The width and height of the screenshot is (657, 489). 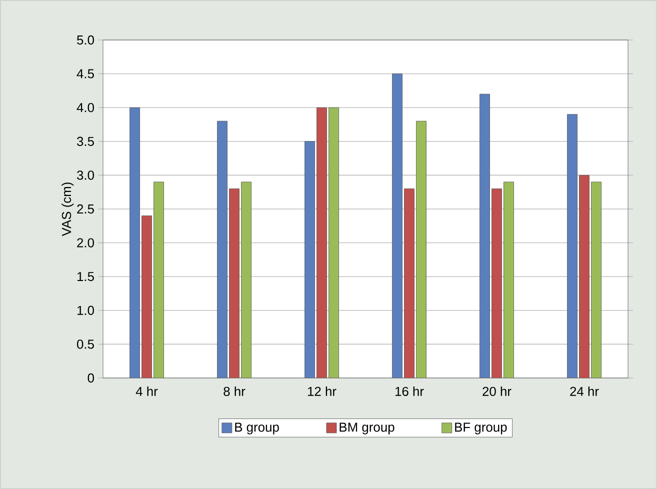 What do you see at coordinates (367, 428) in the screenshot?
I see `legend-label: BM group` at bounding box center [367, 428].